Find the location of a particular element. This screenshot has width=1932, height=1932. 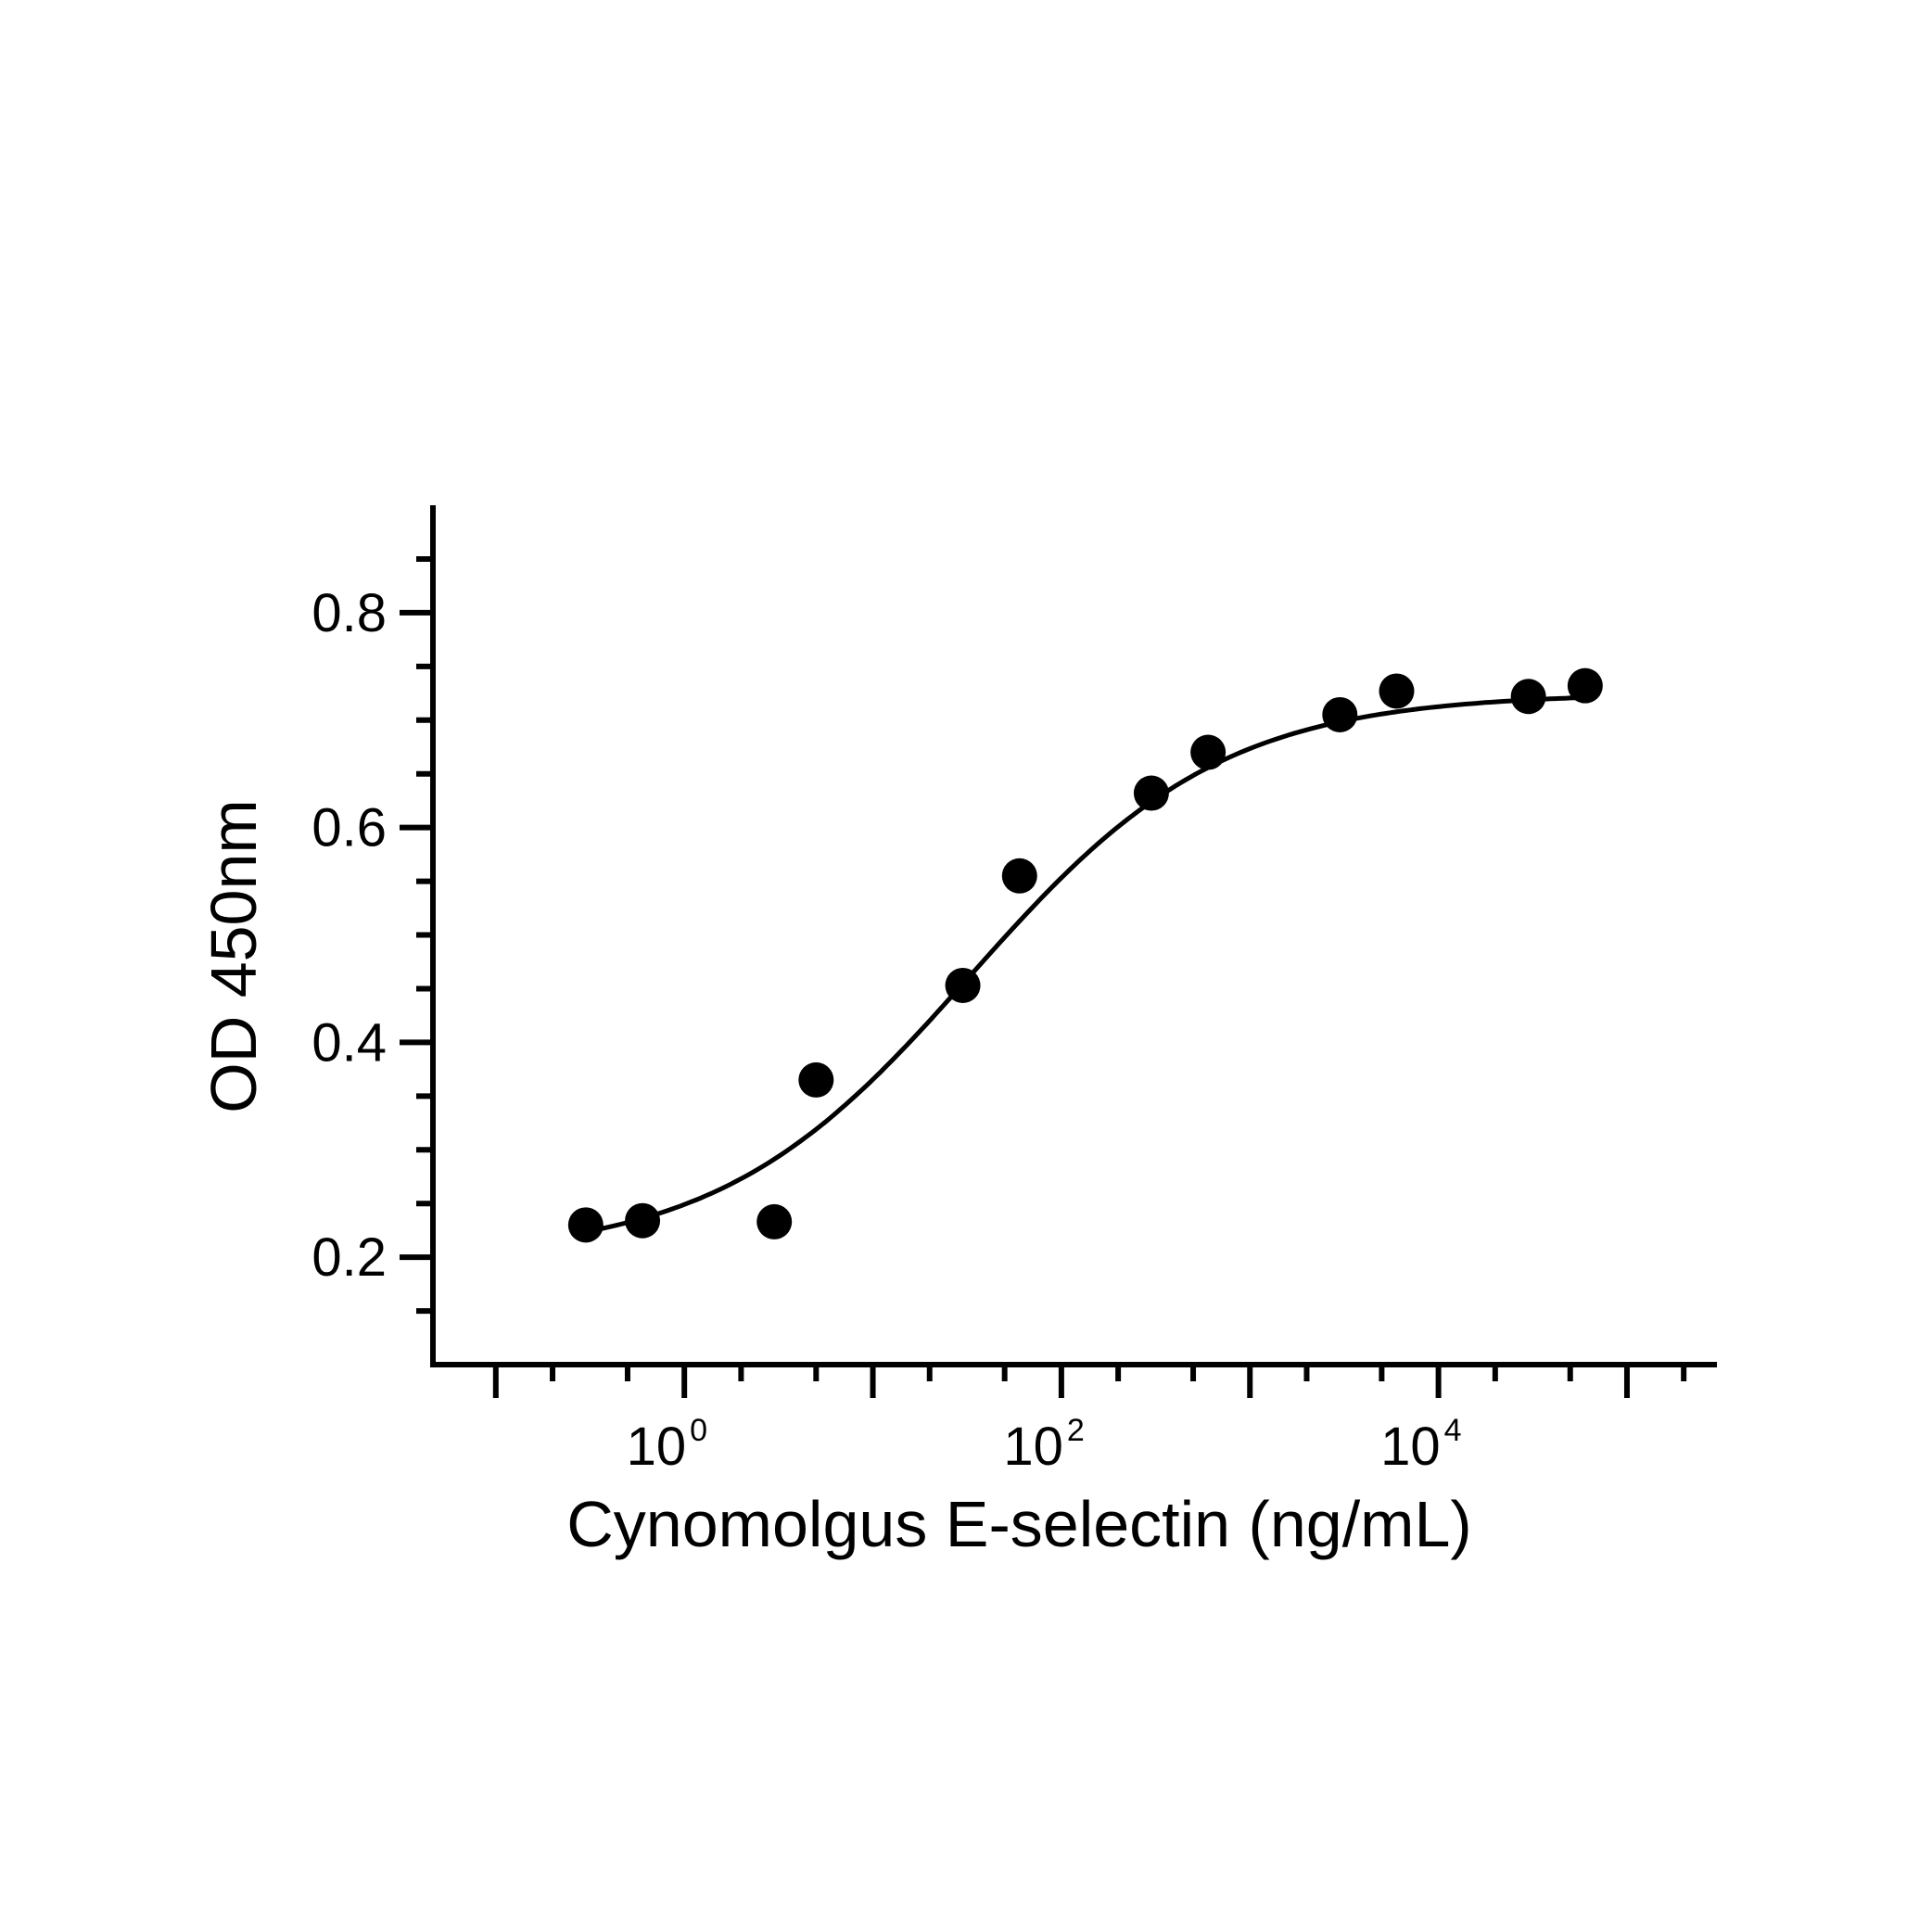

x-tick-label-exponent: 0 is located at coordinates (698, 1430).